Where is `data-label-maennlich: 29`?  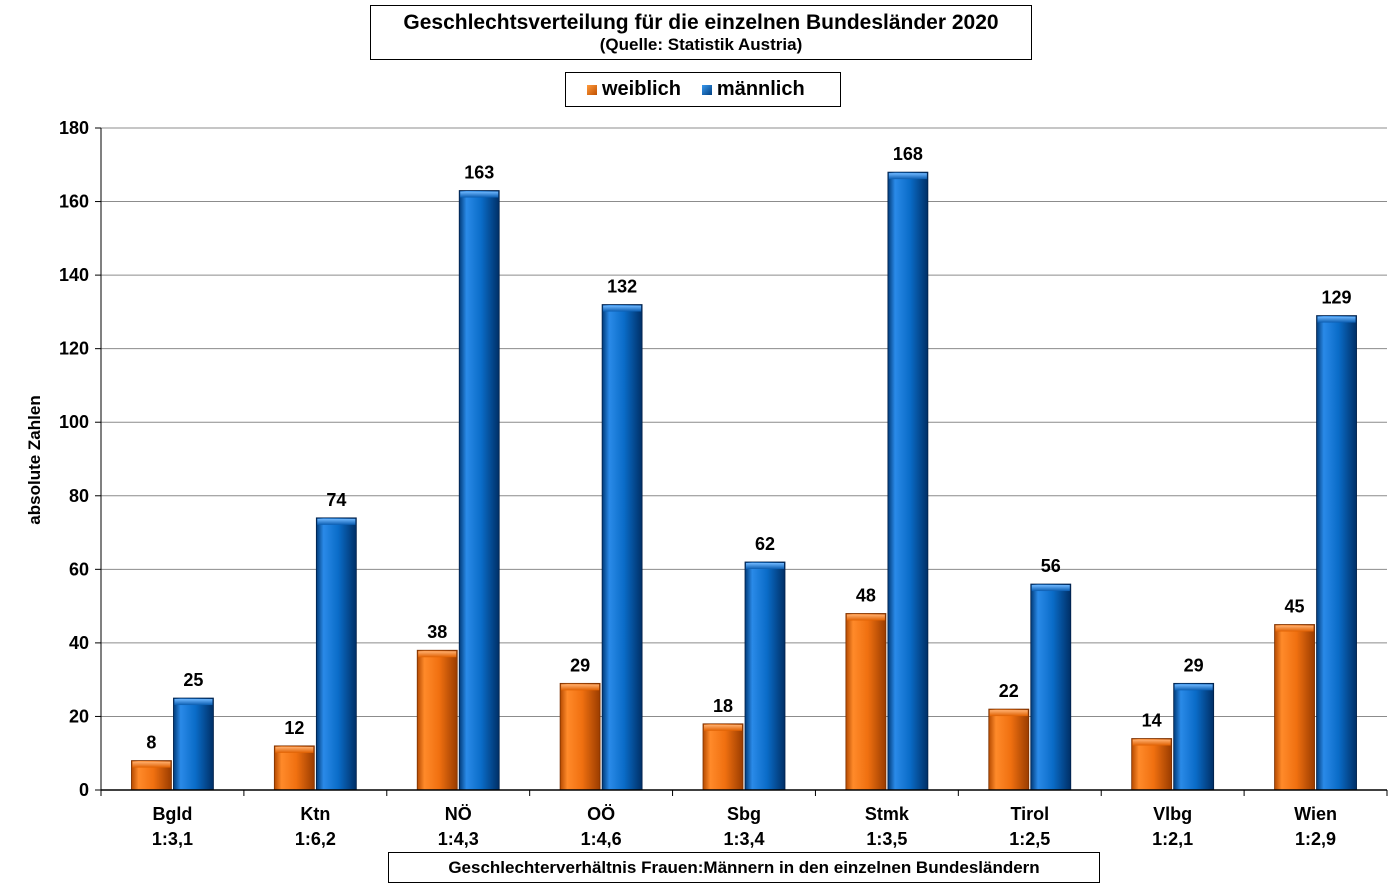
data-label-maennlich: 29 is located at coordinates (1194, 665).